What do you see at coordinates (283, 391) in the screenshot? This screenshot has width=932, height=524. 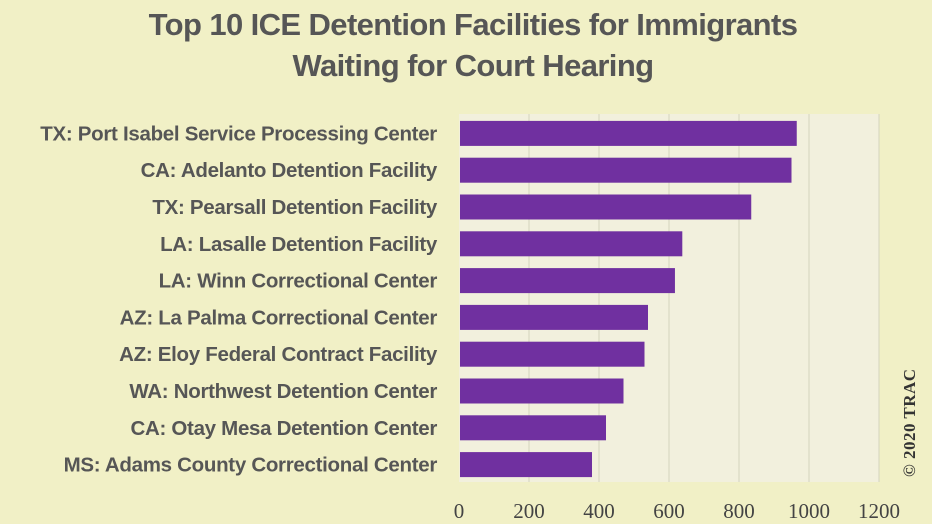 I see `category-label: WA: Northwest Detention Center` at bounding box center [283, 391].